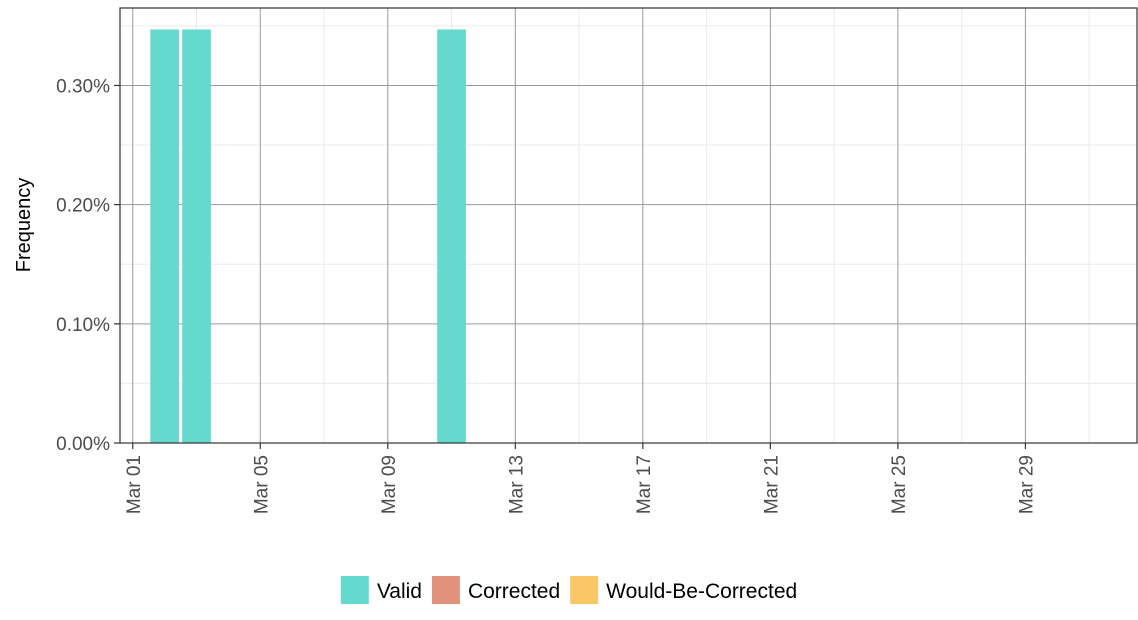  Describe the element at coordinates (88, 265) in the screenshot. I see `y-axis: 0.00% 0.10% 0.20% 0.30%` at that location.